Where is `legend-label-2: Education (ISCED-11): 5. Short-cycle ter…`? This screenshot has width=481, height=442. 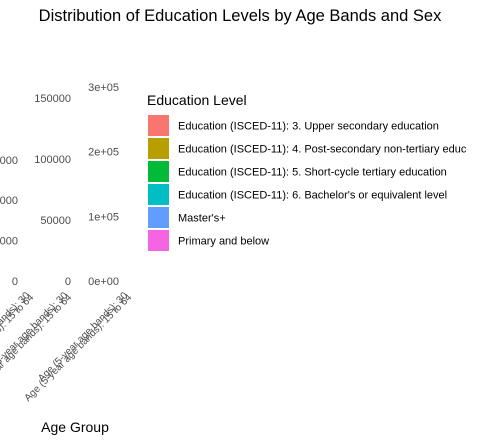 legend-label-2: Education (ISCED-11): 5. Short-cycle ter… is located at coordinates (312, 173).